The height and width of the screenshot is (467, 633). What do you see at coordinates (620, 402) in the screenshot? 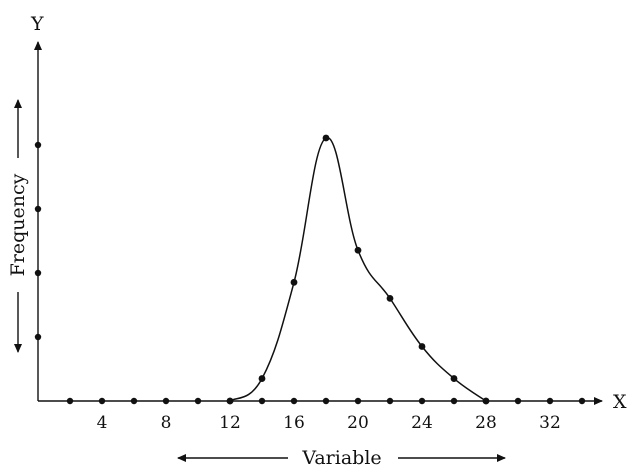
I see `x-axis-name: X` at bounding box center [620, 402].